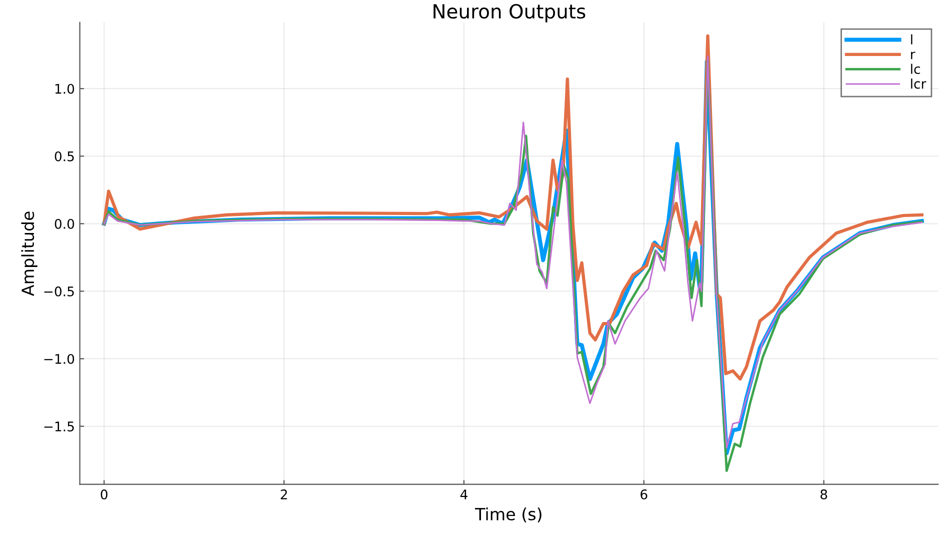 The image size is (939, 534). I want to click on y-tick-label: −1.0, so click(59, 359).